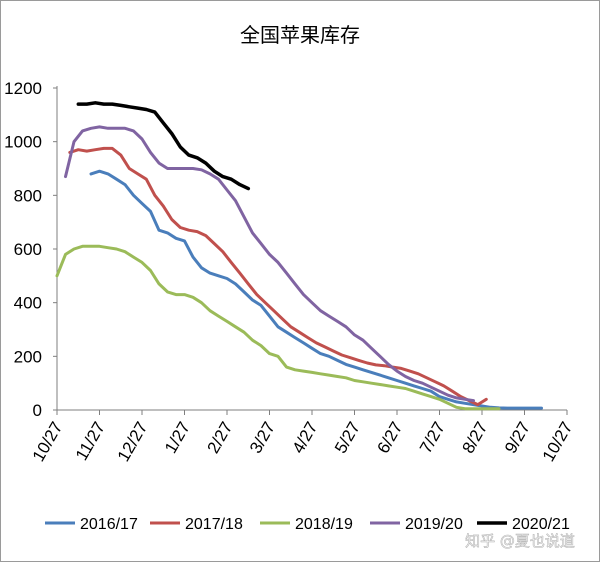  What do you see at coordinates (541, 524) in the screenshot?
I see `legend-label: 2020/21` at bounding box center [541, 524].